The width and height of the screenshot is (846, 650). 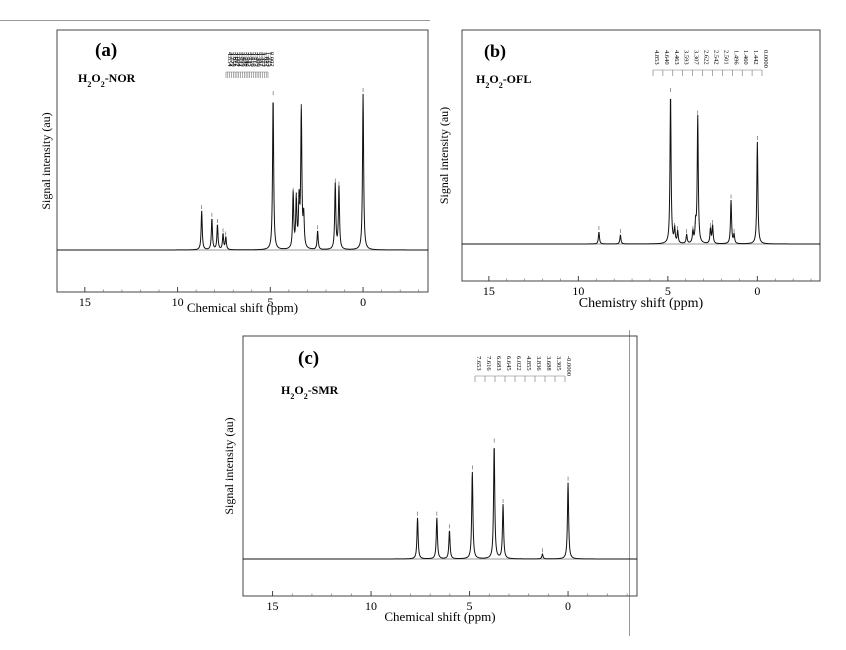 I want to click on panel-b-sample-label: H2O2-OFL, so click(x=503, y=81).